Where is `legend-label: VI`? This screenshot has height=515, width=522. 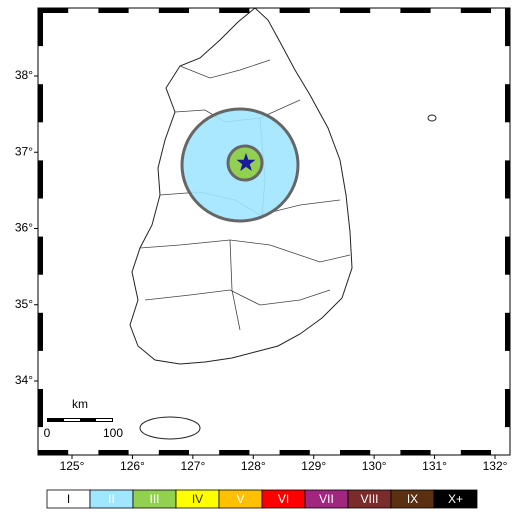 legend-label: VI is located at coordinates (283, 499).